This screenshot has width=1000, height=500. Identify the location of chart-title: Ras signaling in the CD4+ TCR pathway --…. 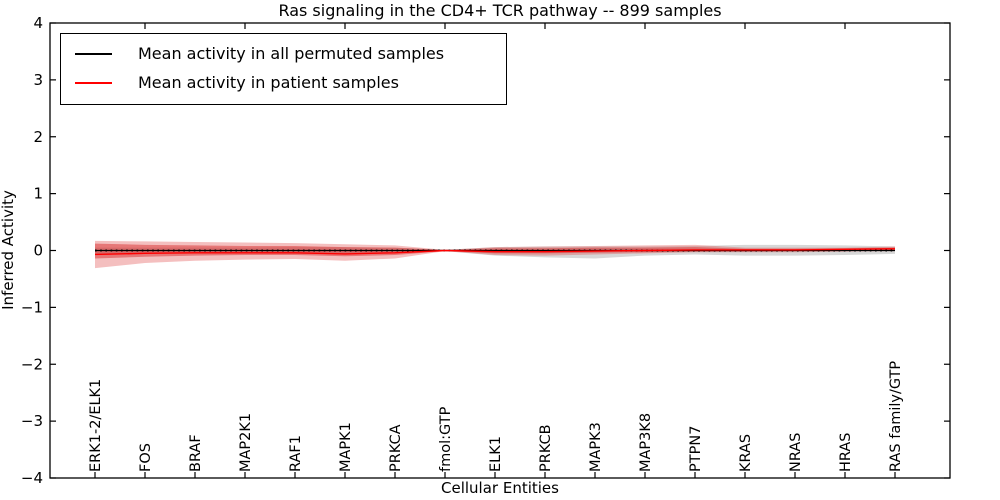
(499, 10).